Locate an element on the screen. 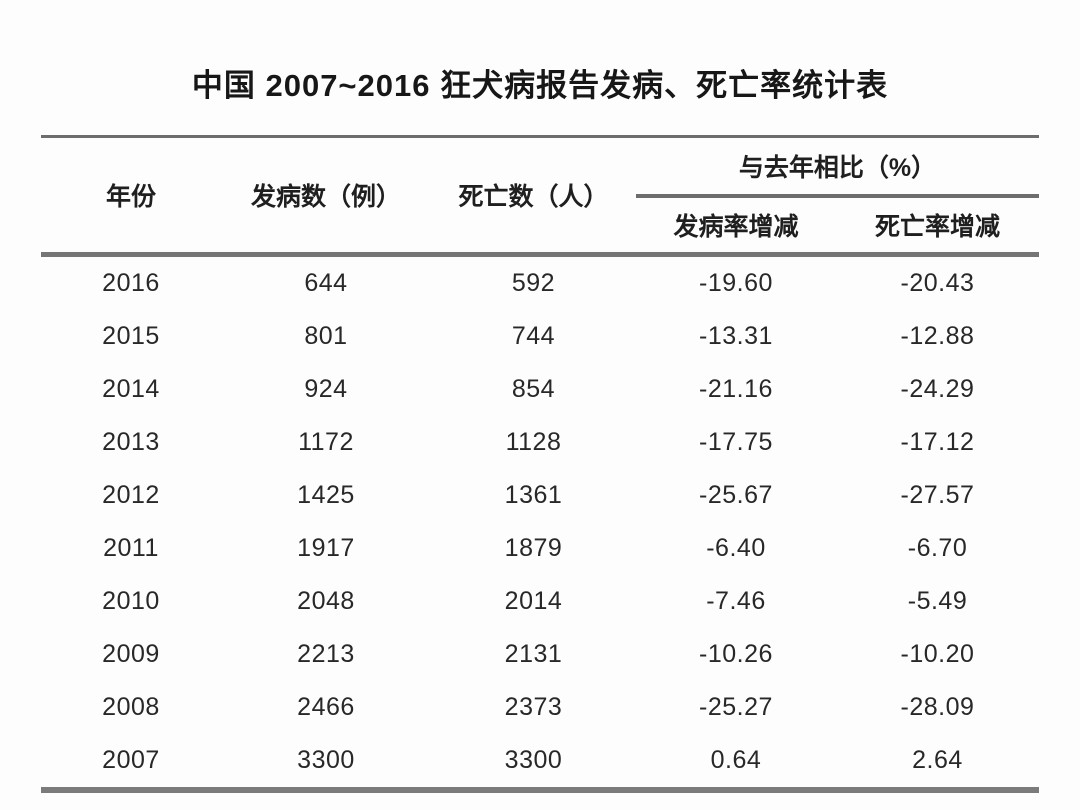  header-row-sub: 发病率增减 死亡率增减 is located at coordinates (540, 225).